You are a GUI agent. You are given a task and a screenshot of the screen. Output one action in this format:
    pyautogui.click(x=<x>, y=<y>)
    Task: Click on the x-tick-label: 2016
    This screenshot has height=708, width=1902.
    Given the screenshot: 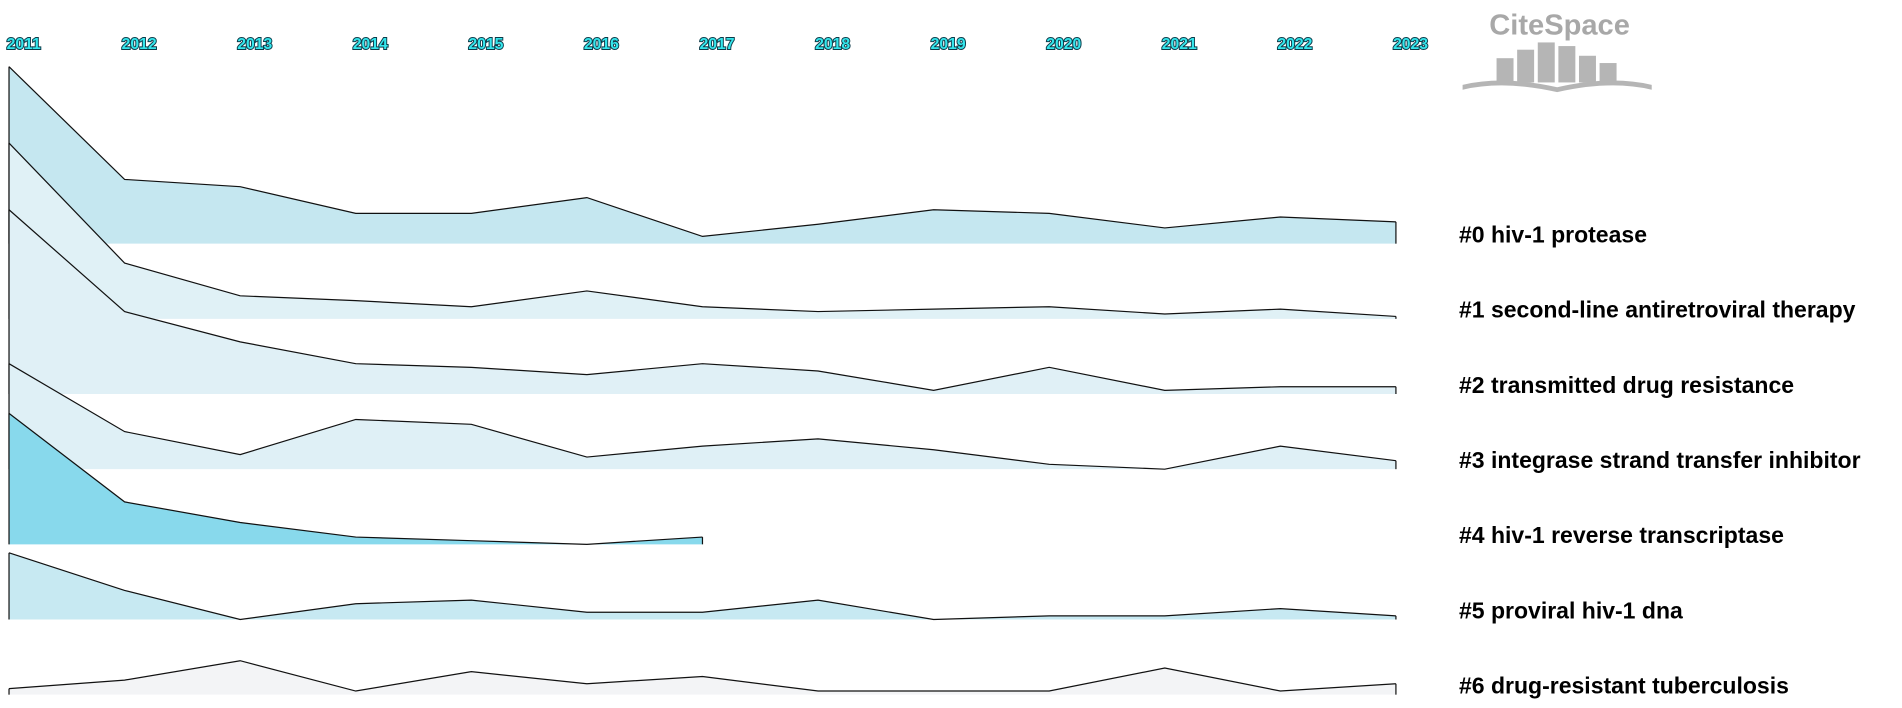 What is the action you would take?
    pyautogui.click(x=601, y=44)
    